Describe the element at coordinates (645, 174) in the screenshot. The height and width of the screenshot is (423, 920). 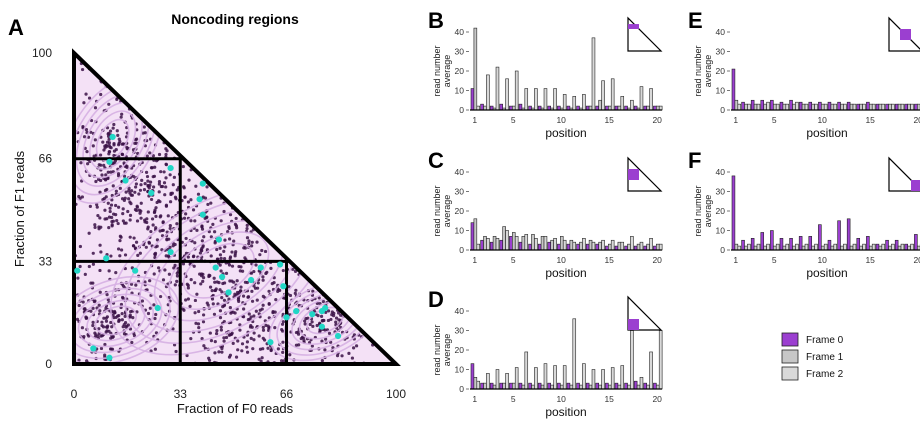
I see `region-inset` at that location.